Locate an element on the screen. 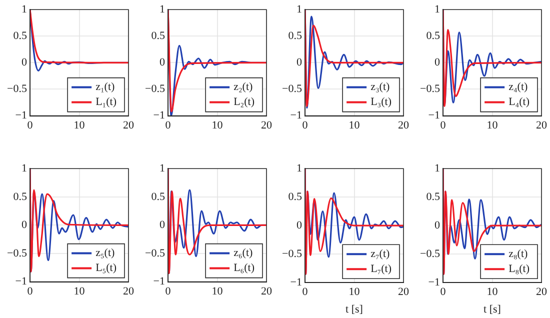  legend-label: z₃(t) is located at coordinates (380, 87).